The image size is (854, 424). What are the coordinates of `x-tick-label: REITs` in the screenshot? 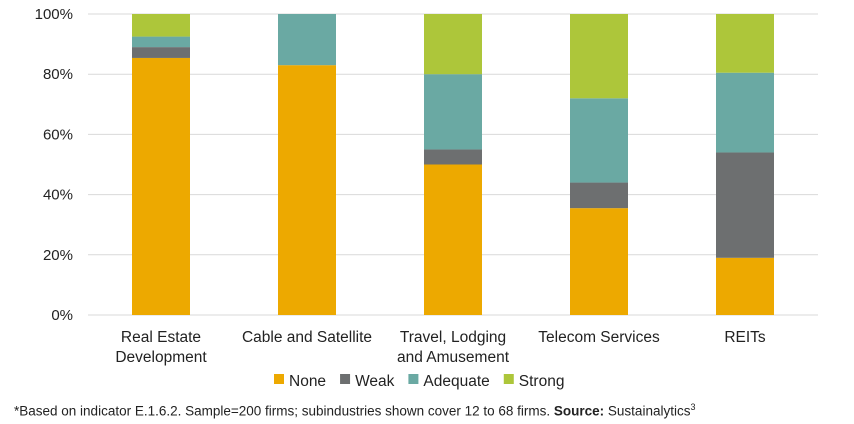 It's located at (745, 337).